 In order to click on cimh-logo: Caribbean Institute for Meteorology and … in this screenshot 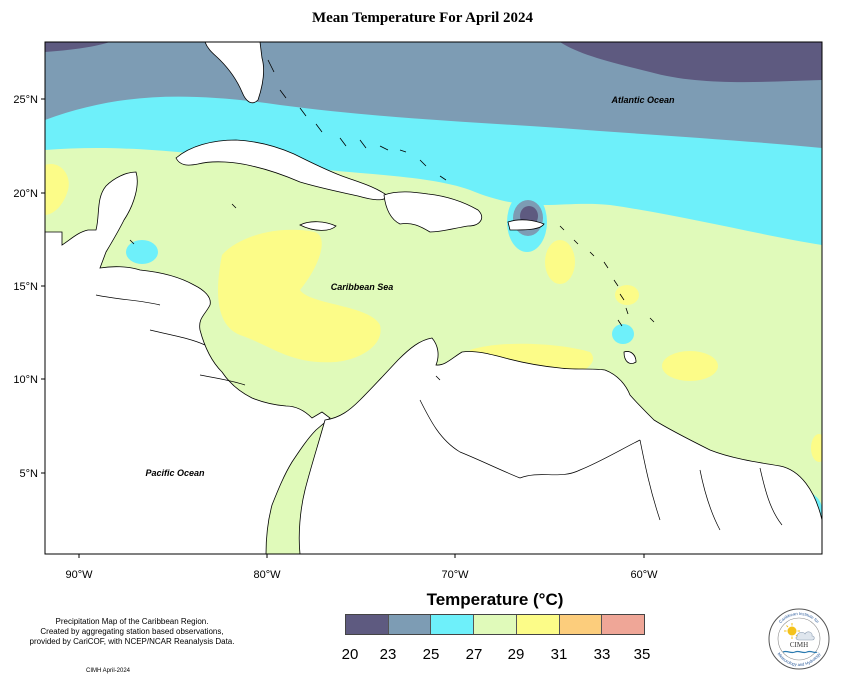, I will do `click(799, 639)`.